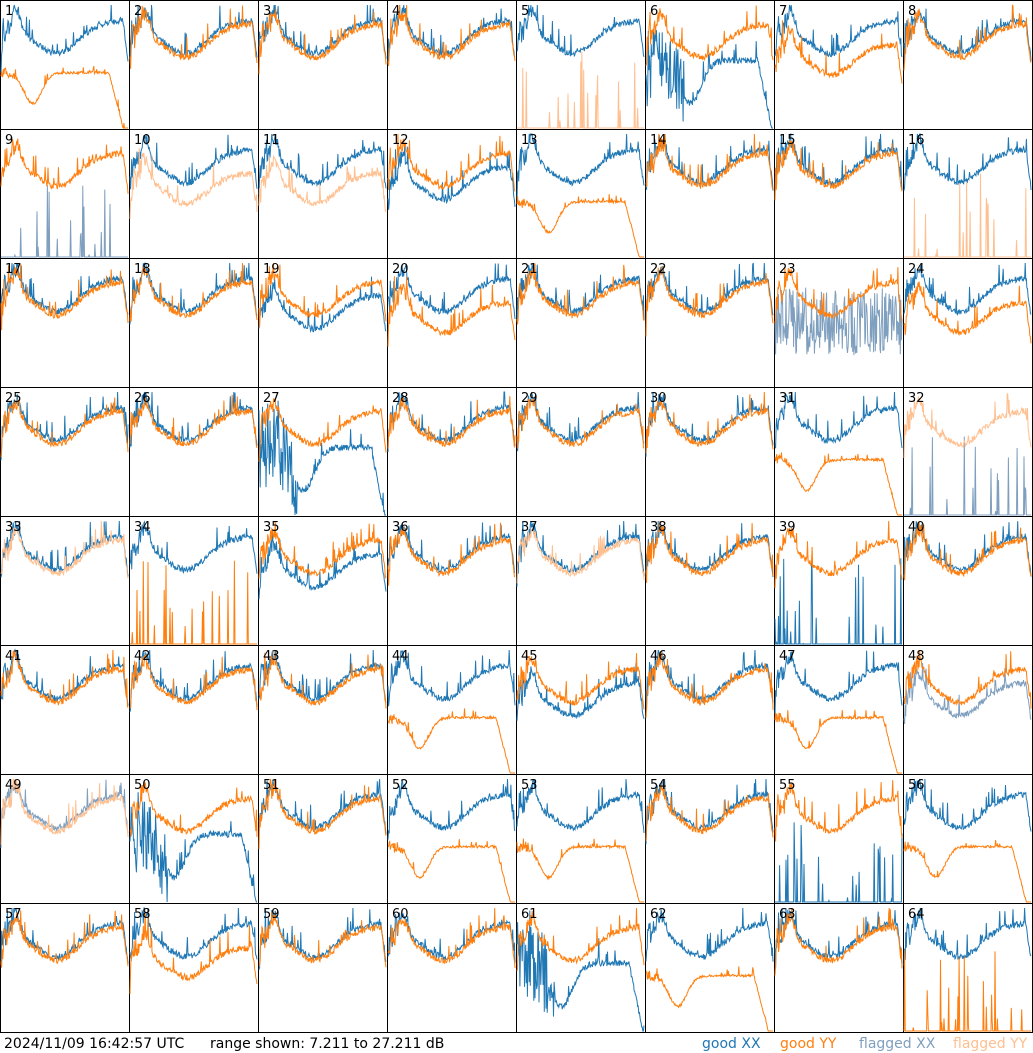 Image resolution: width=1033 pixels, height=1053 pixels. I want to click on panel-24: 24, so click(968, 323).